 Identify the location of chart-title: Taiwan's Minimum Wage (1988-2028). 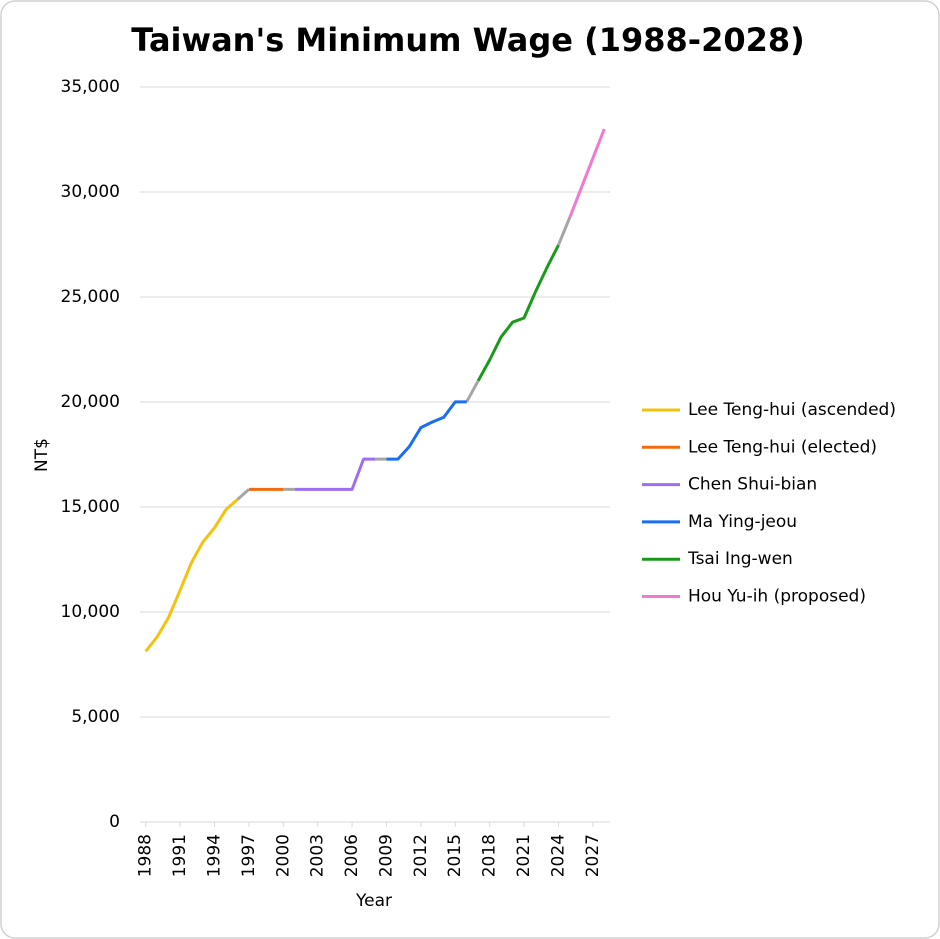
(468, 40).